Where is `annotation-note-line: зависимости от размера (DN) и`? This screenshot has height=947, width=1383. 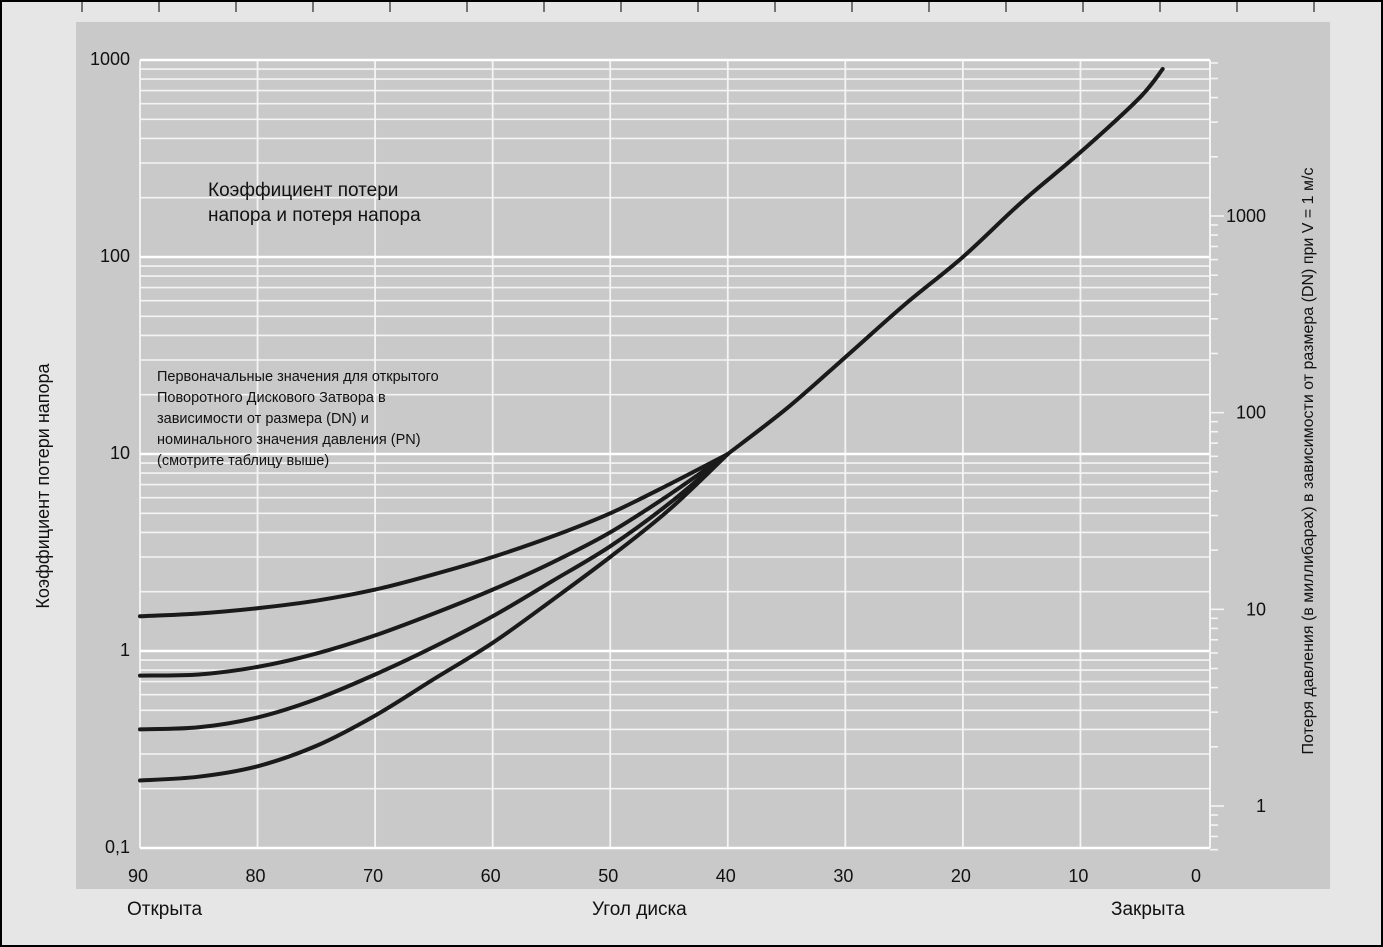 annotation-note-line: зависимости от размера (DN) и is located at coordinates (263, 419).